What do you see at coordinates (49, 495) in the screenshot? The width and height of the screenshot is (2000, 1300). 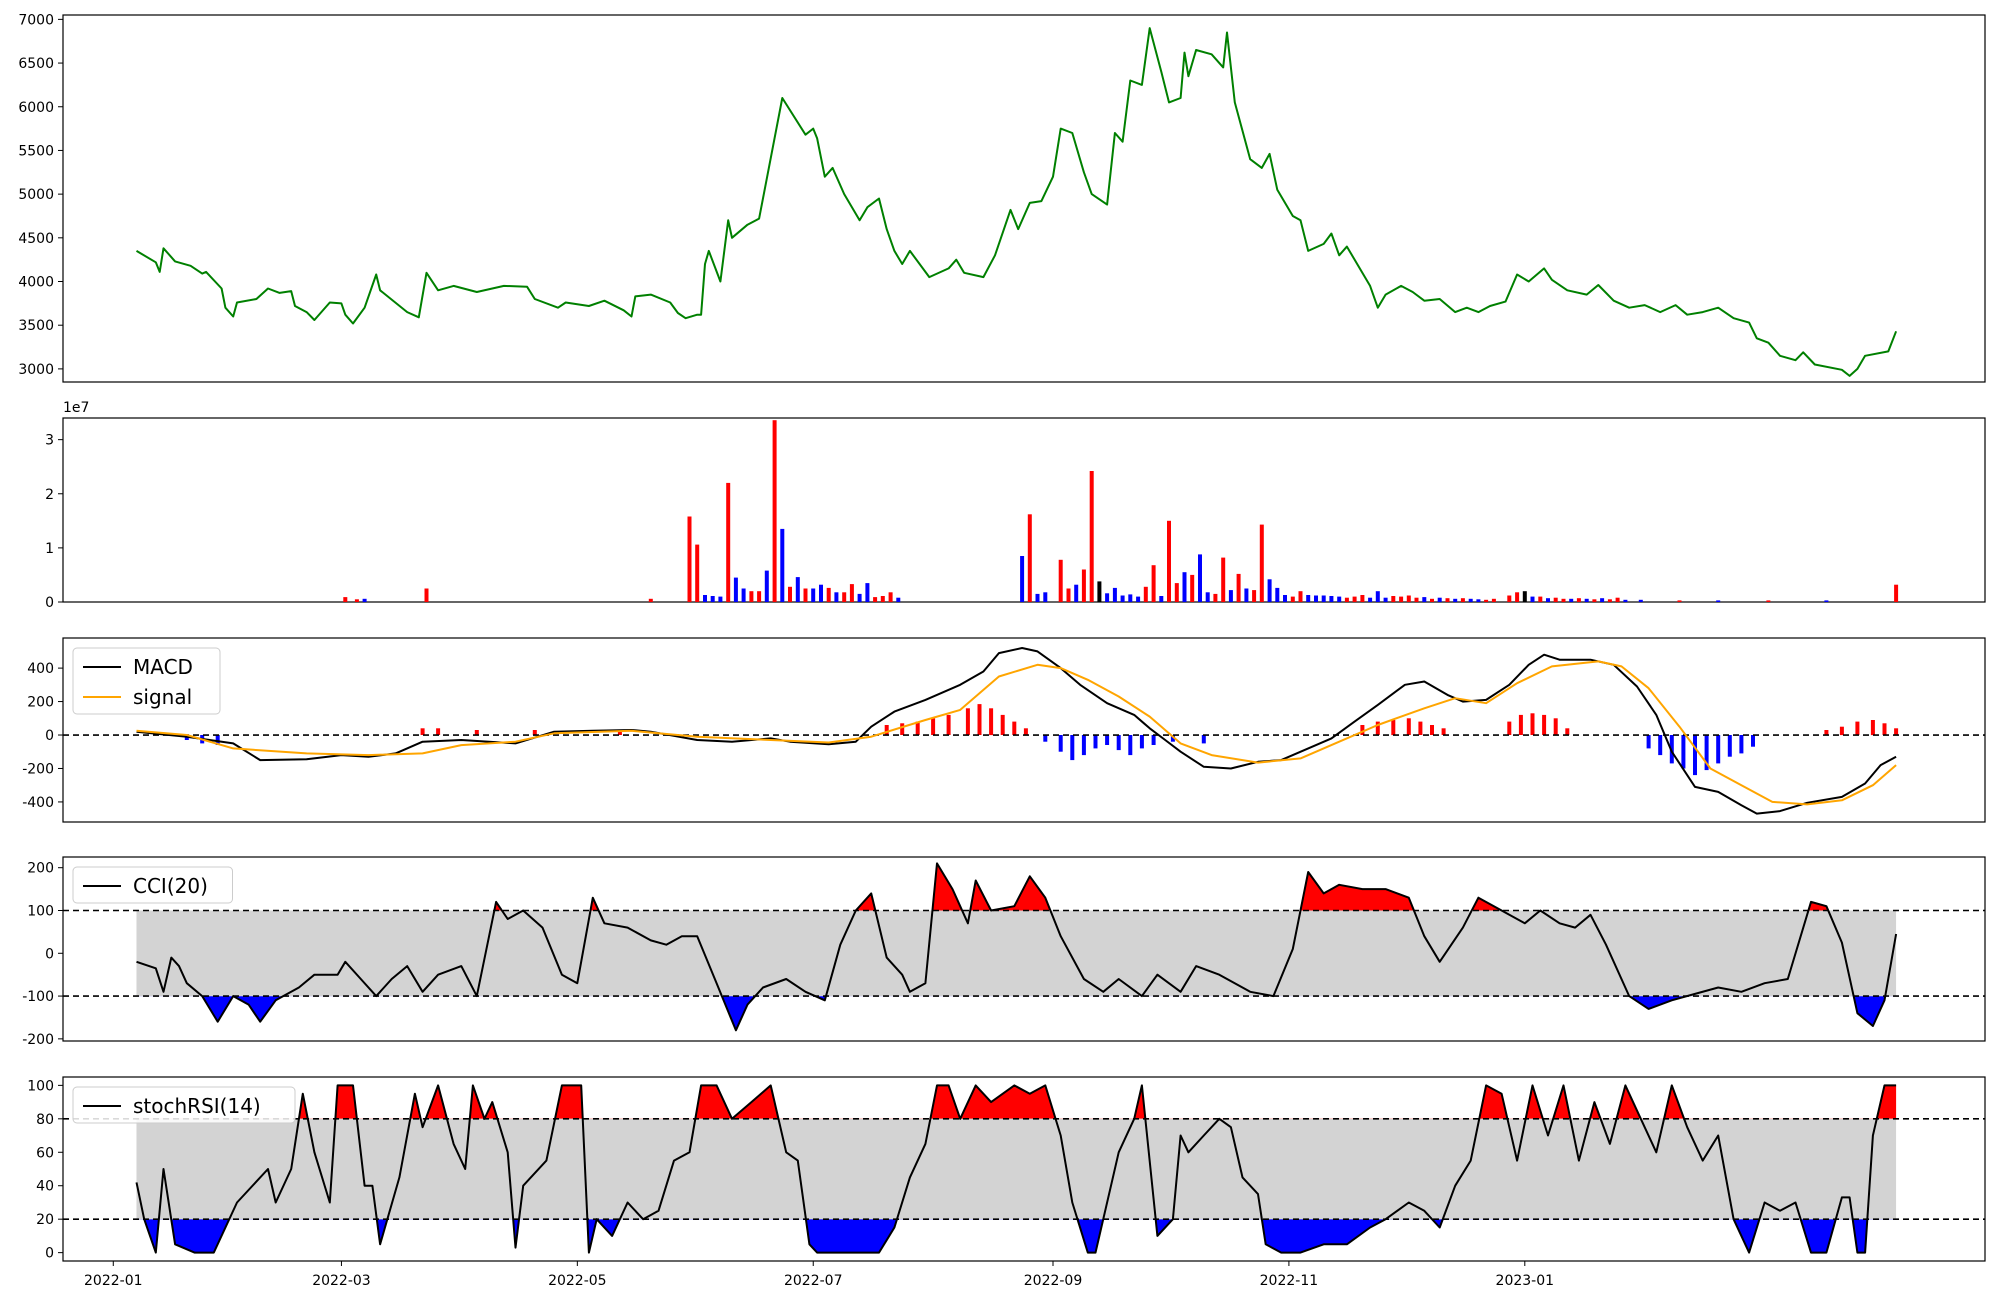 I see `y-tick-label: 2` at bounding box center [49, 495].